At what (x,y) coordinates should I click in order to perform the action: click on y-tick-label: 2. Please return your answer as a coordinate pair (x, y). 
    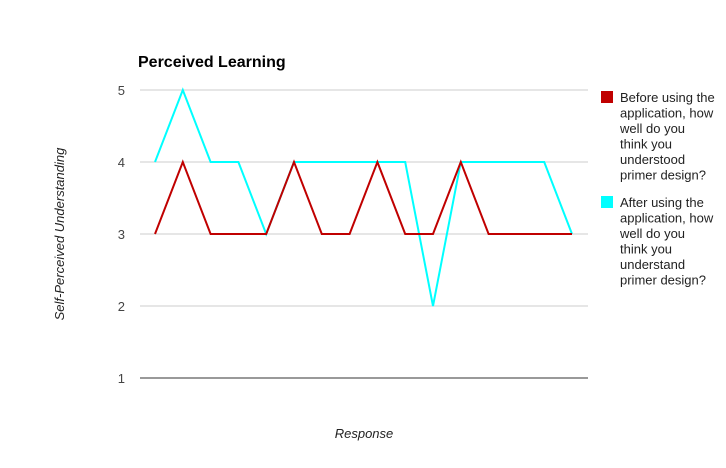
    Looking at the image, I should click on (121, 306).